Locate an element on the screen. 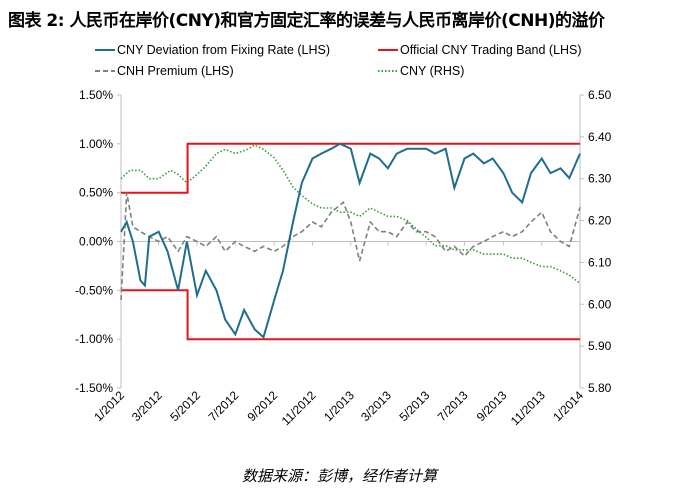  legend-label: CNH Premium (LHS) is located at coordinates (175, 71).